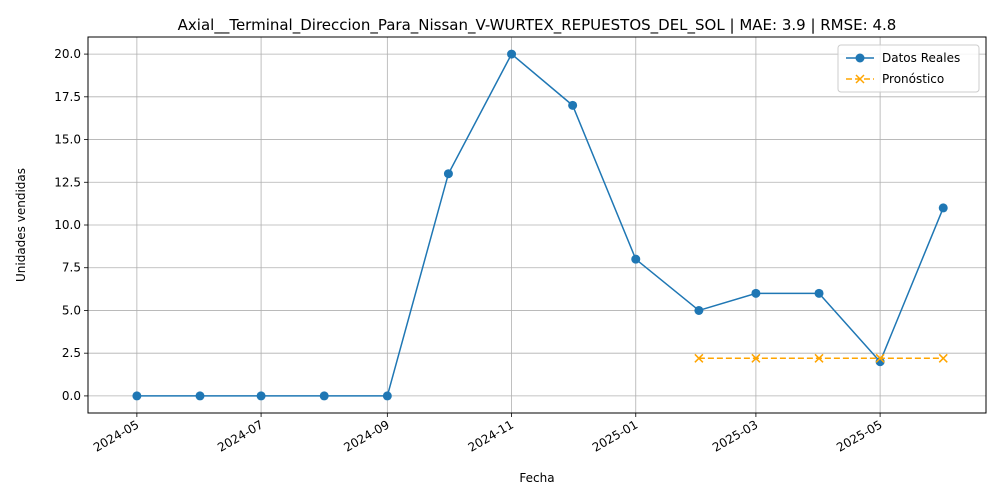 This screenshot has width=1000, height=500. I want to click on y-tick-label: 5.0, so click(71, 310).